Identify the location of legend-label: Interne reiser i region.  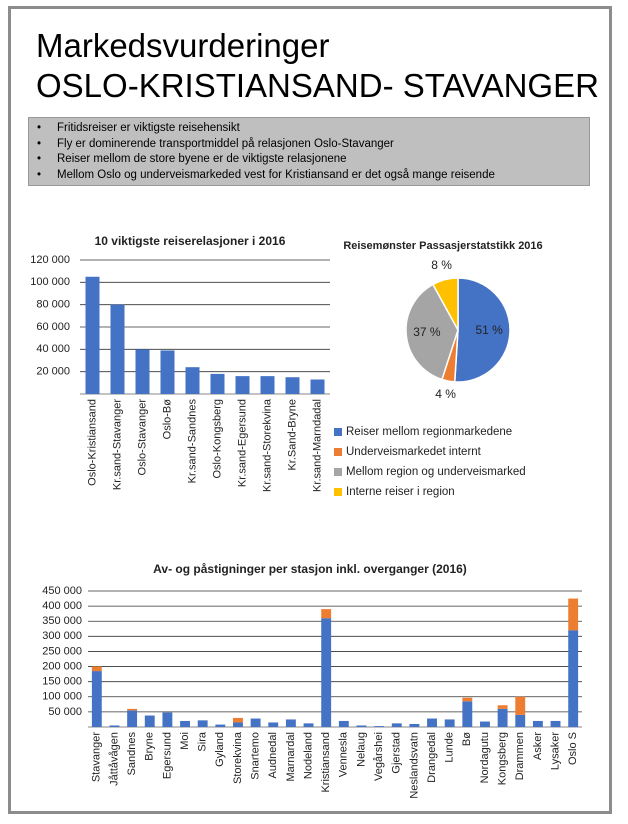
(400, 492).